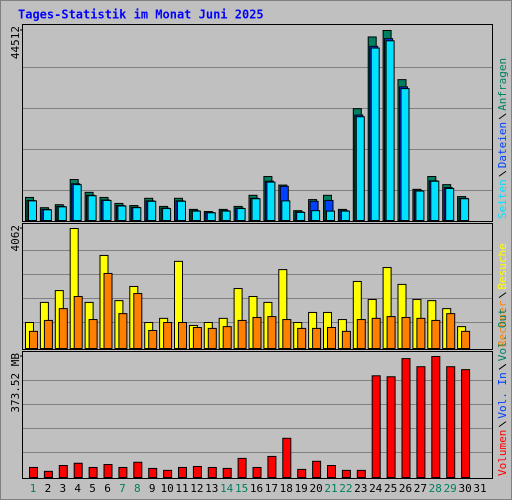  Describe the element at coordinates (166, 488) in the screenshot. I see `x-tick-label: 10` at that location.